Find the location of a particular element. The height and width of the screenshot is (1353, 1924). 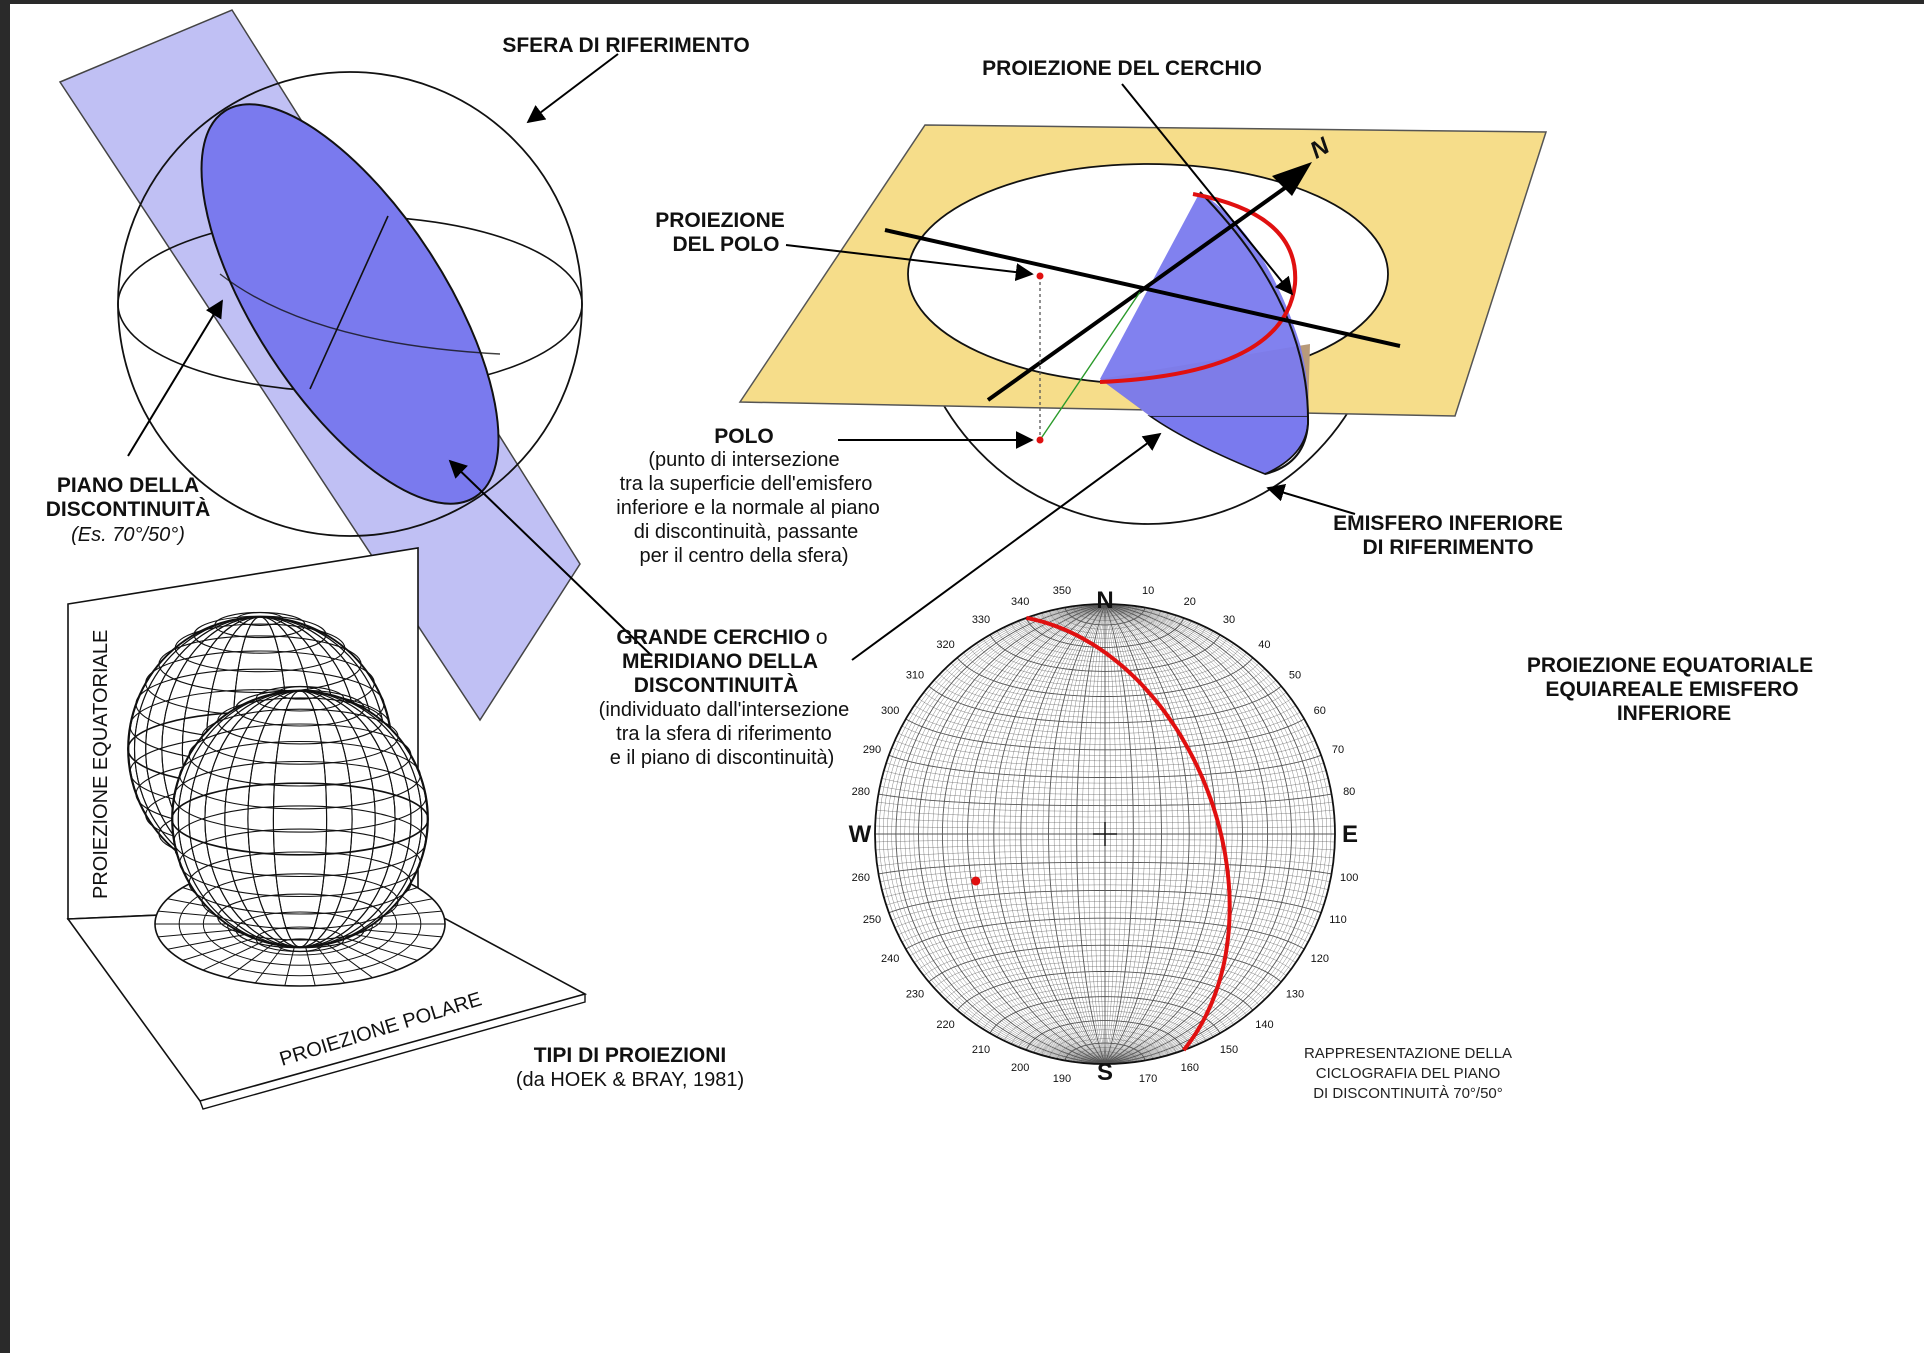

azimuth-label: 170 is located at coordinates (1148, 1079).